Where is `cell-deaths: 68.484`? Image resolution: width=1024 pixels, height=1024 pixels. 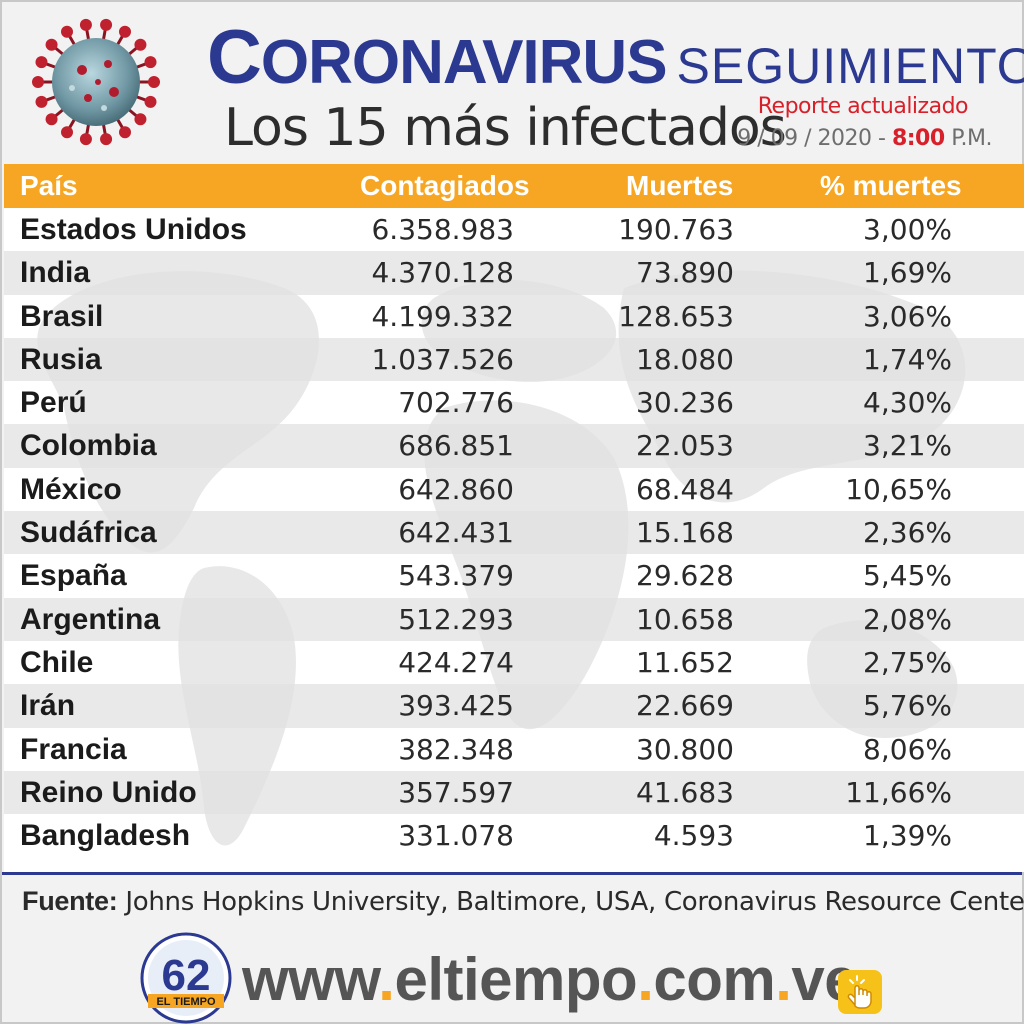 cell-deaths: 68.484 is located at coordinates (685, 489).